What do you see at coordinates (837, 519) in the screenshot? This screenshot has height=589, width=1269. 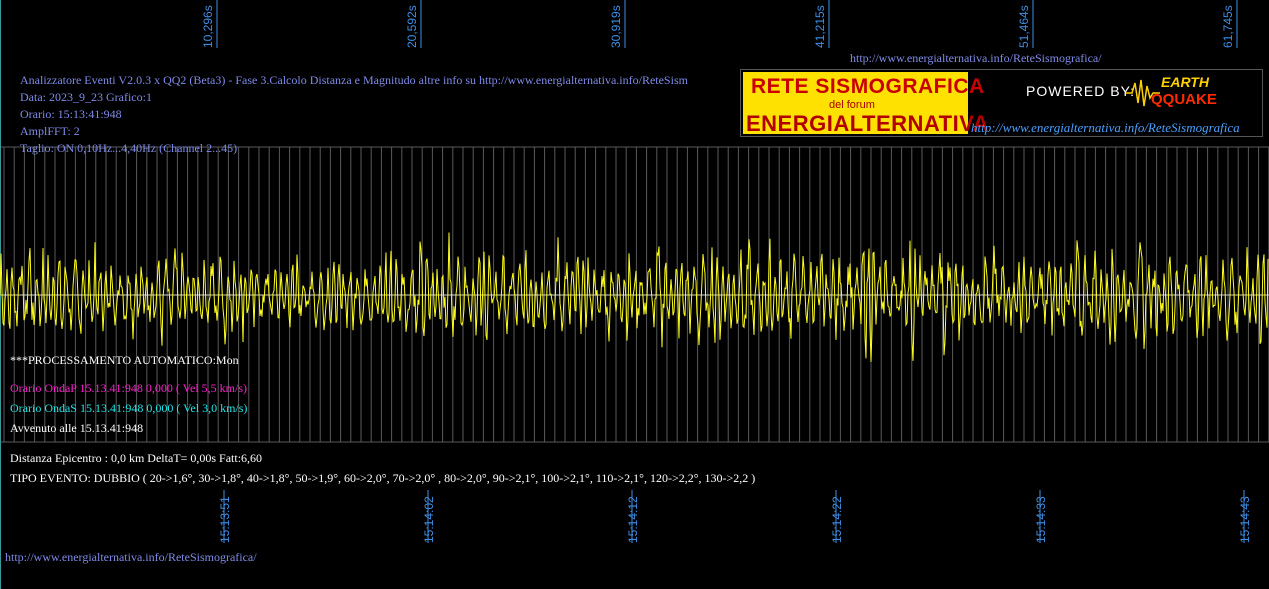 I see `bottom-tick-label: 15:14:22` at bounding box center [837, 519].